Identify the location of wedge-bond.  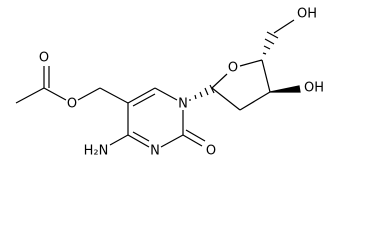
(285, 89).